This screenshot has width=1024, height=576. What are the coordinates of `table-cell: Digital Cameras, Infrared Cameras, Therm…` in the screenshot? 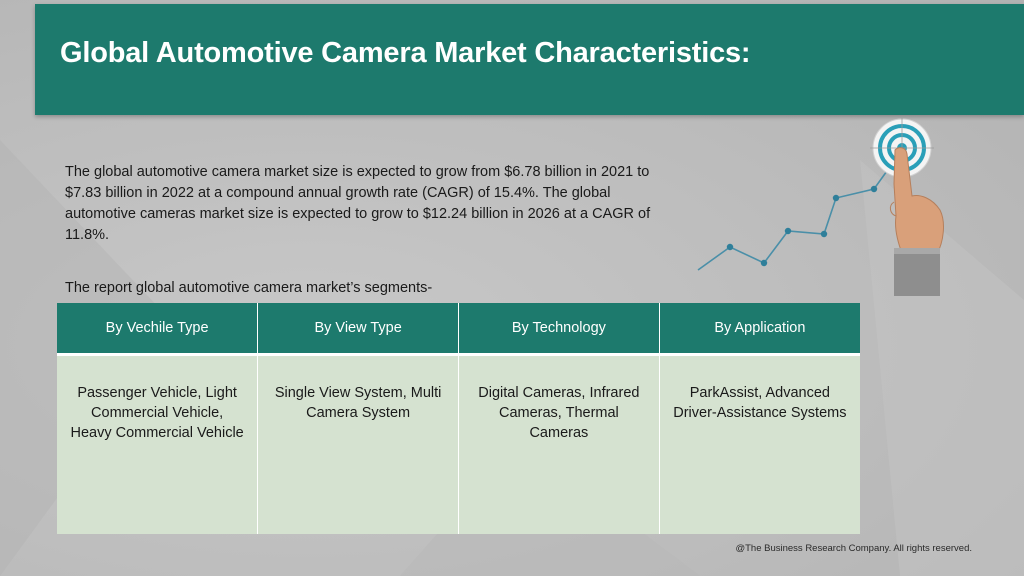 It's located at (559, 444).